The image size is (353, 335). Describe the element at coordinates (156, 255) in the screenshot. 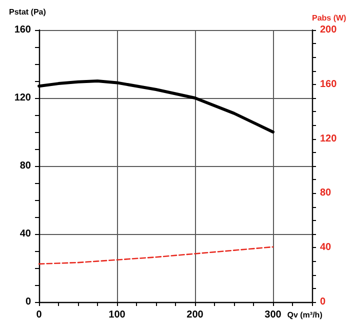

I see `line-series` at that location.